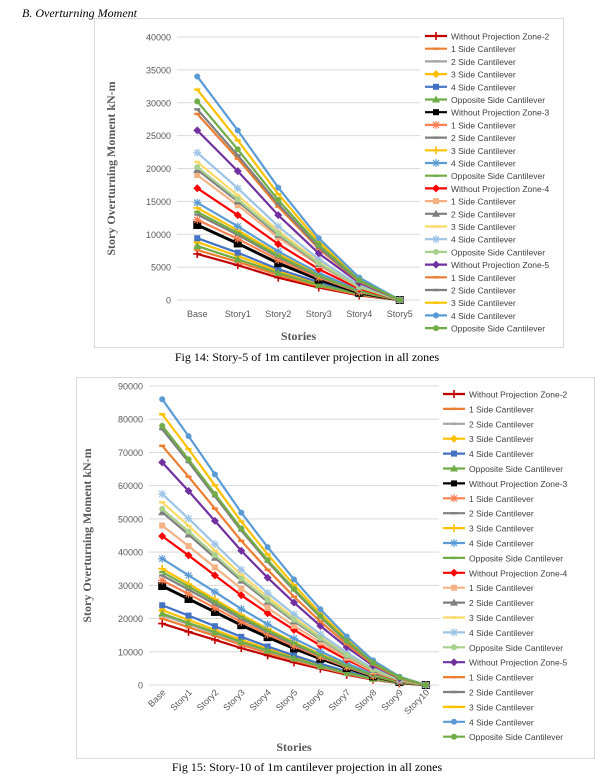 This screenshot has width=614, height=779. Describe the element at coordinates (158, 136) in the screenshot. I see `y-tick-label: 25000` at that location.